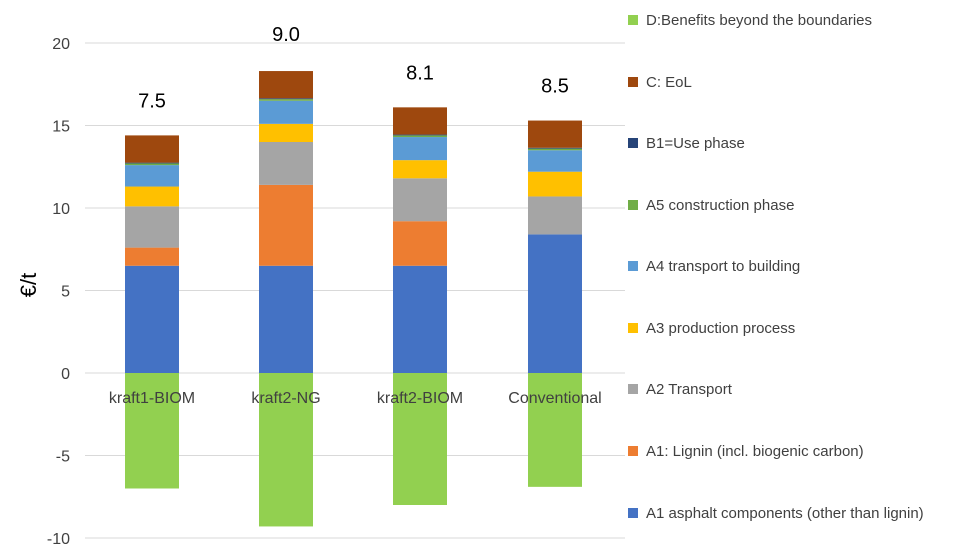 The image size is (956, 549). I want to click on legend-label: B1=Use phase, so click(695, 143).